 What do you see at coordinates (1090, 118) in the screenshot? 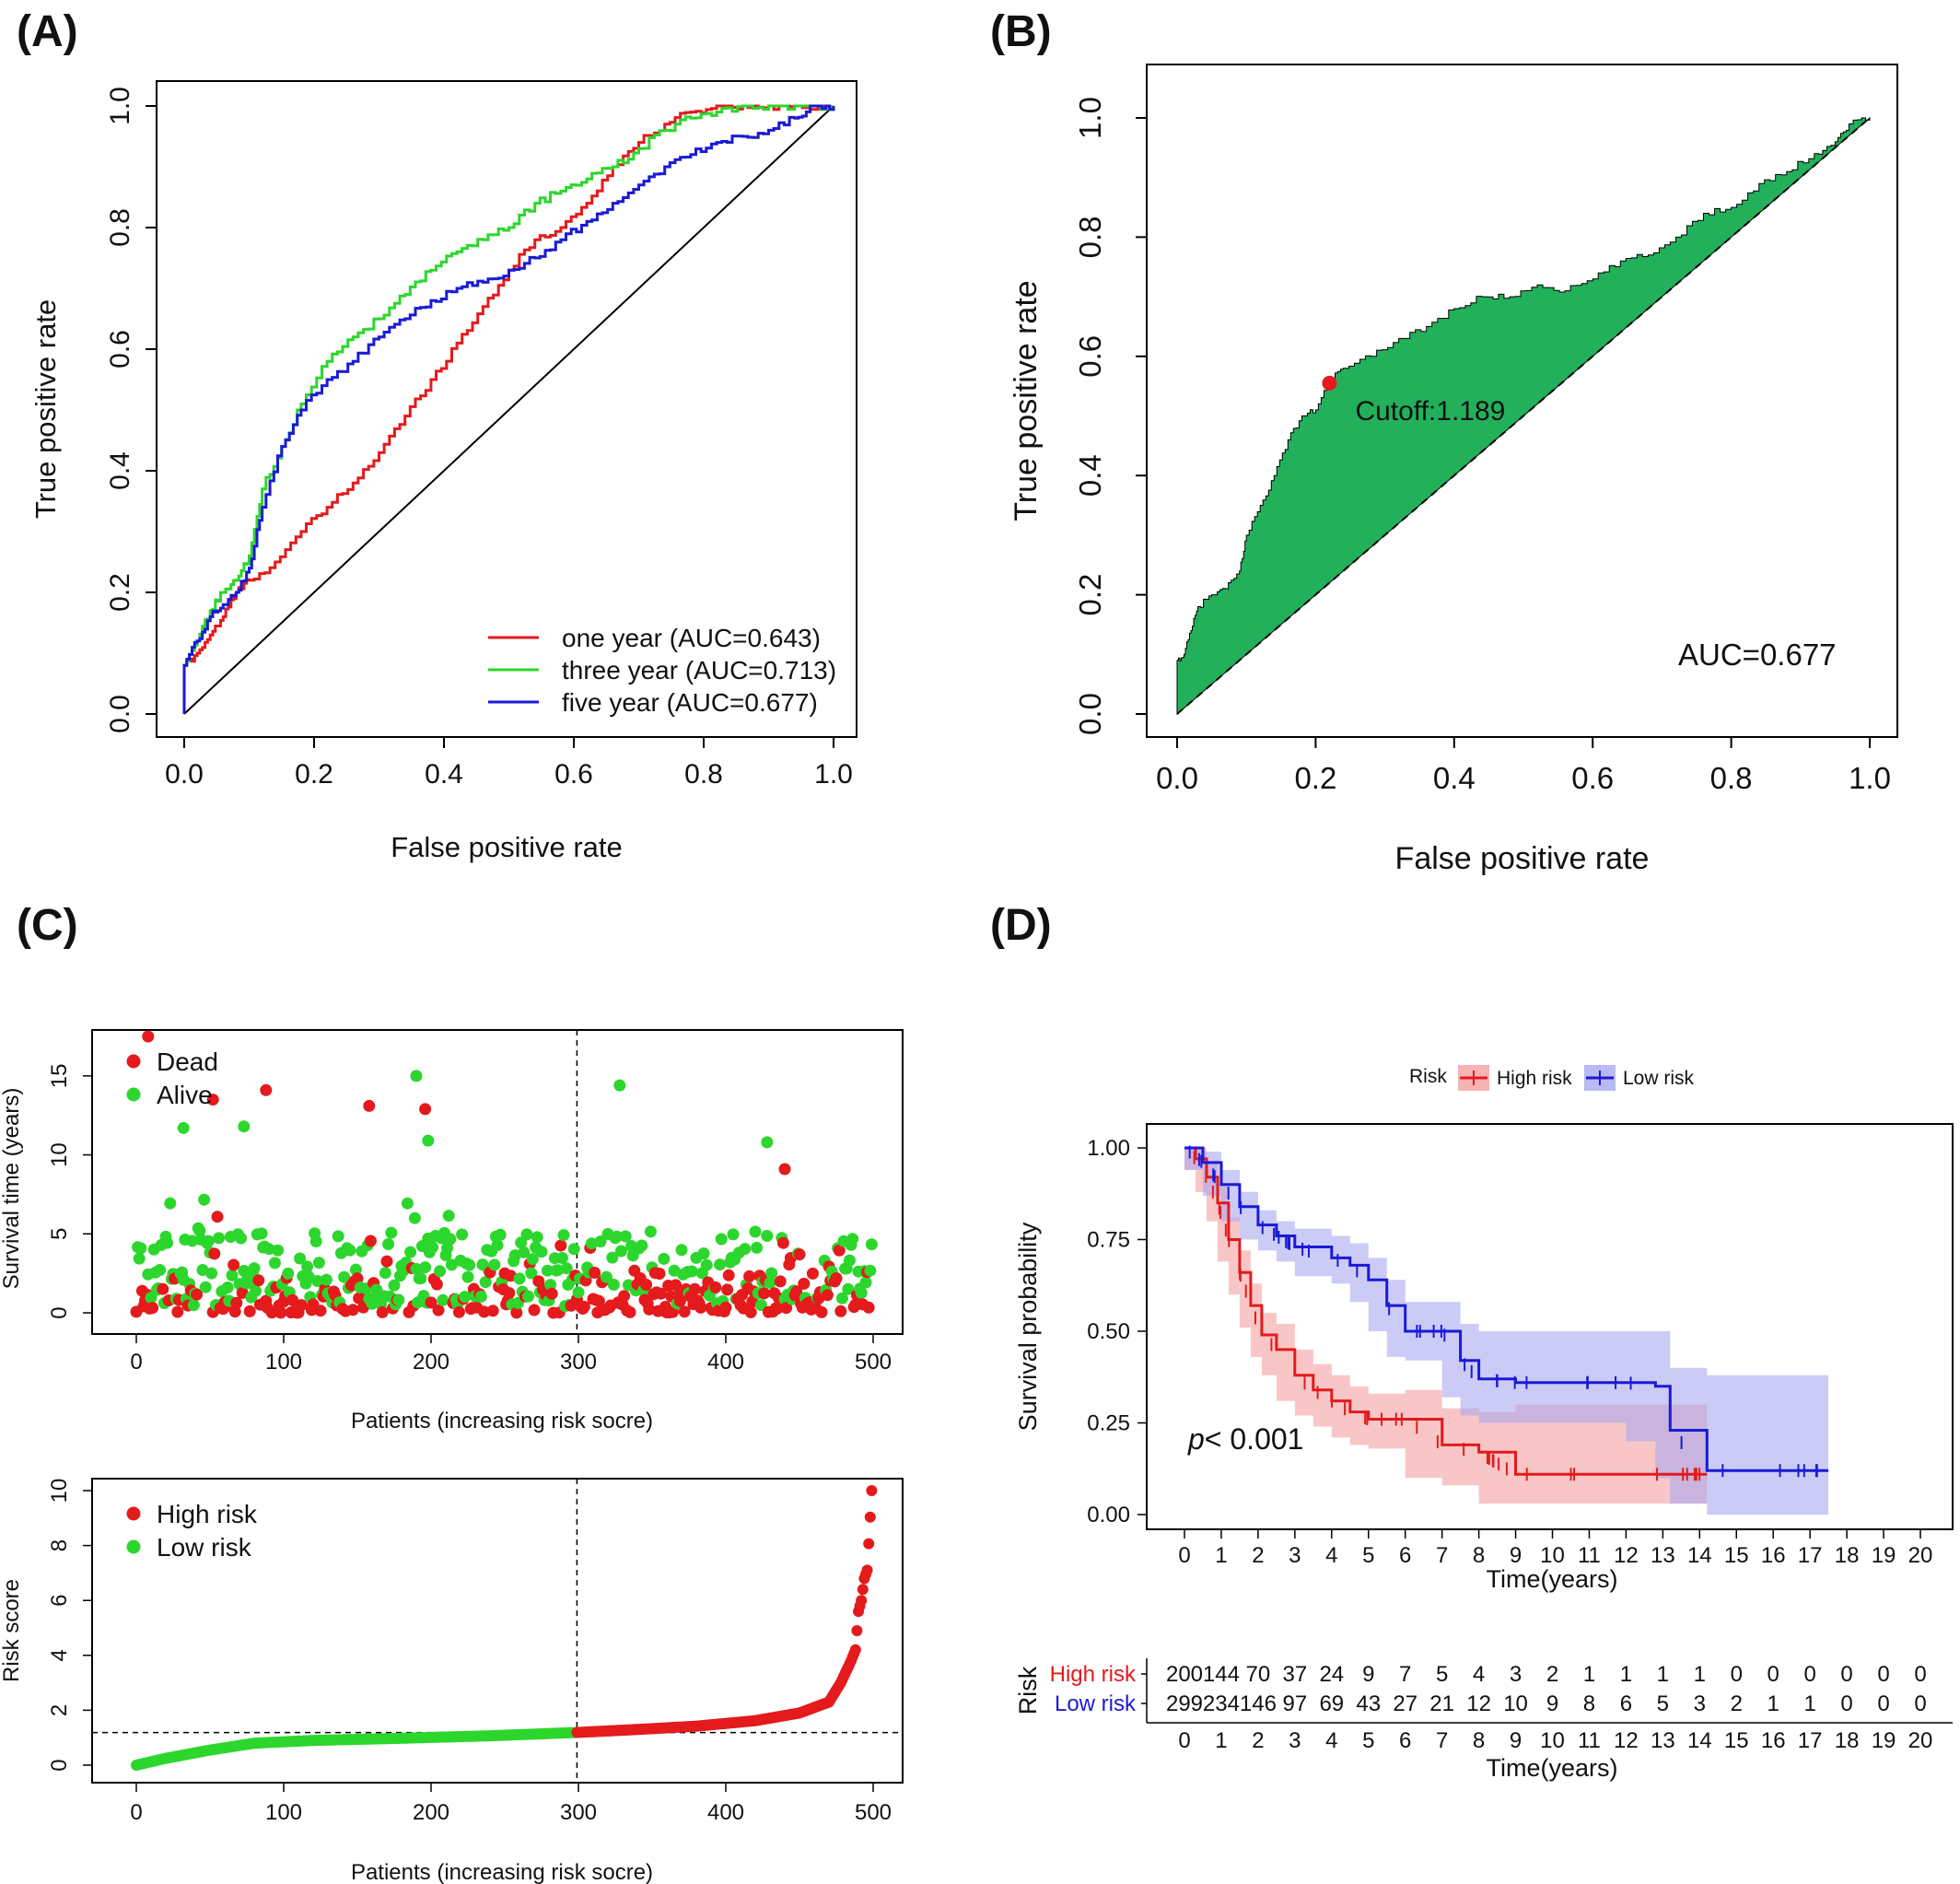
I see `y-tick-label: 1.0` at bounding box center [1090, 118].